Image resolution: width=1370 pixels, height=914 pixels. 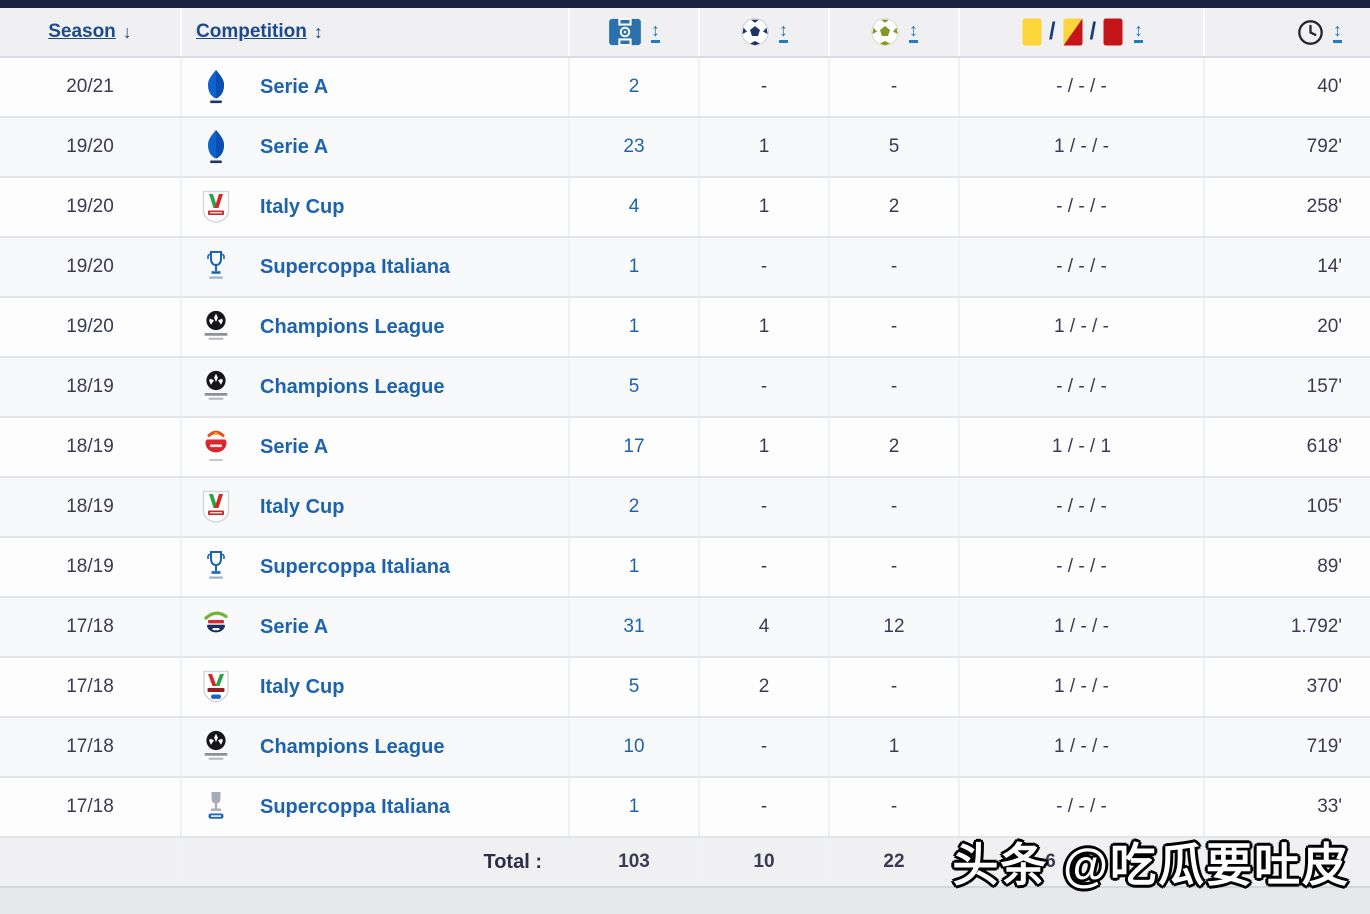 What do you see at coordinates (635, 207) in the screenshot?
I see `appearances-value: 4` at bounding box center [635, 207].